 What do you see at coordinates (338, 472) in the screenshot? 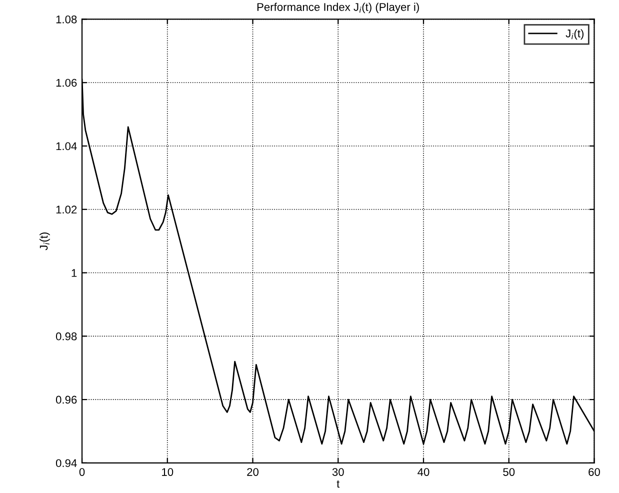
I see `x-tick-label: 30` at bounding box center [338, 472].